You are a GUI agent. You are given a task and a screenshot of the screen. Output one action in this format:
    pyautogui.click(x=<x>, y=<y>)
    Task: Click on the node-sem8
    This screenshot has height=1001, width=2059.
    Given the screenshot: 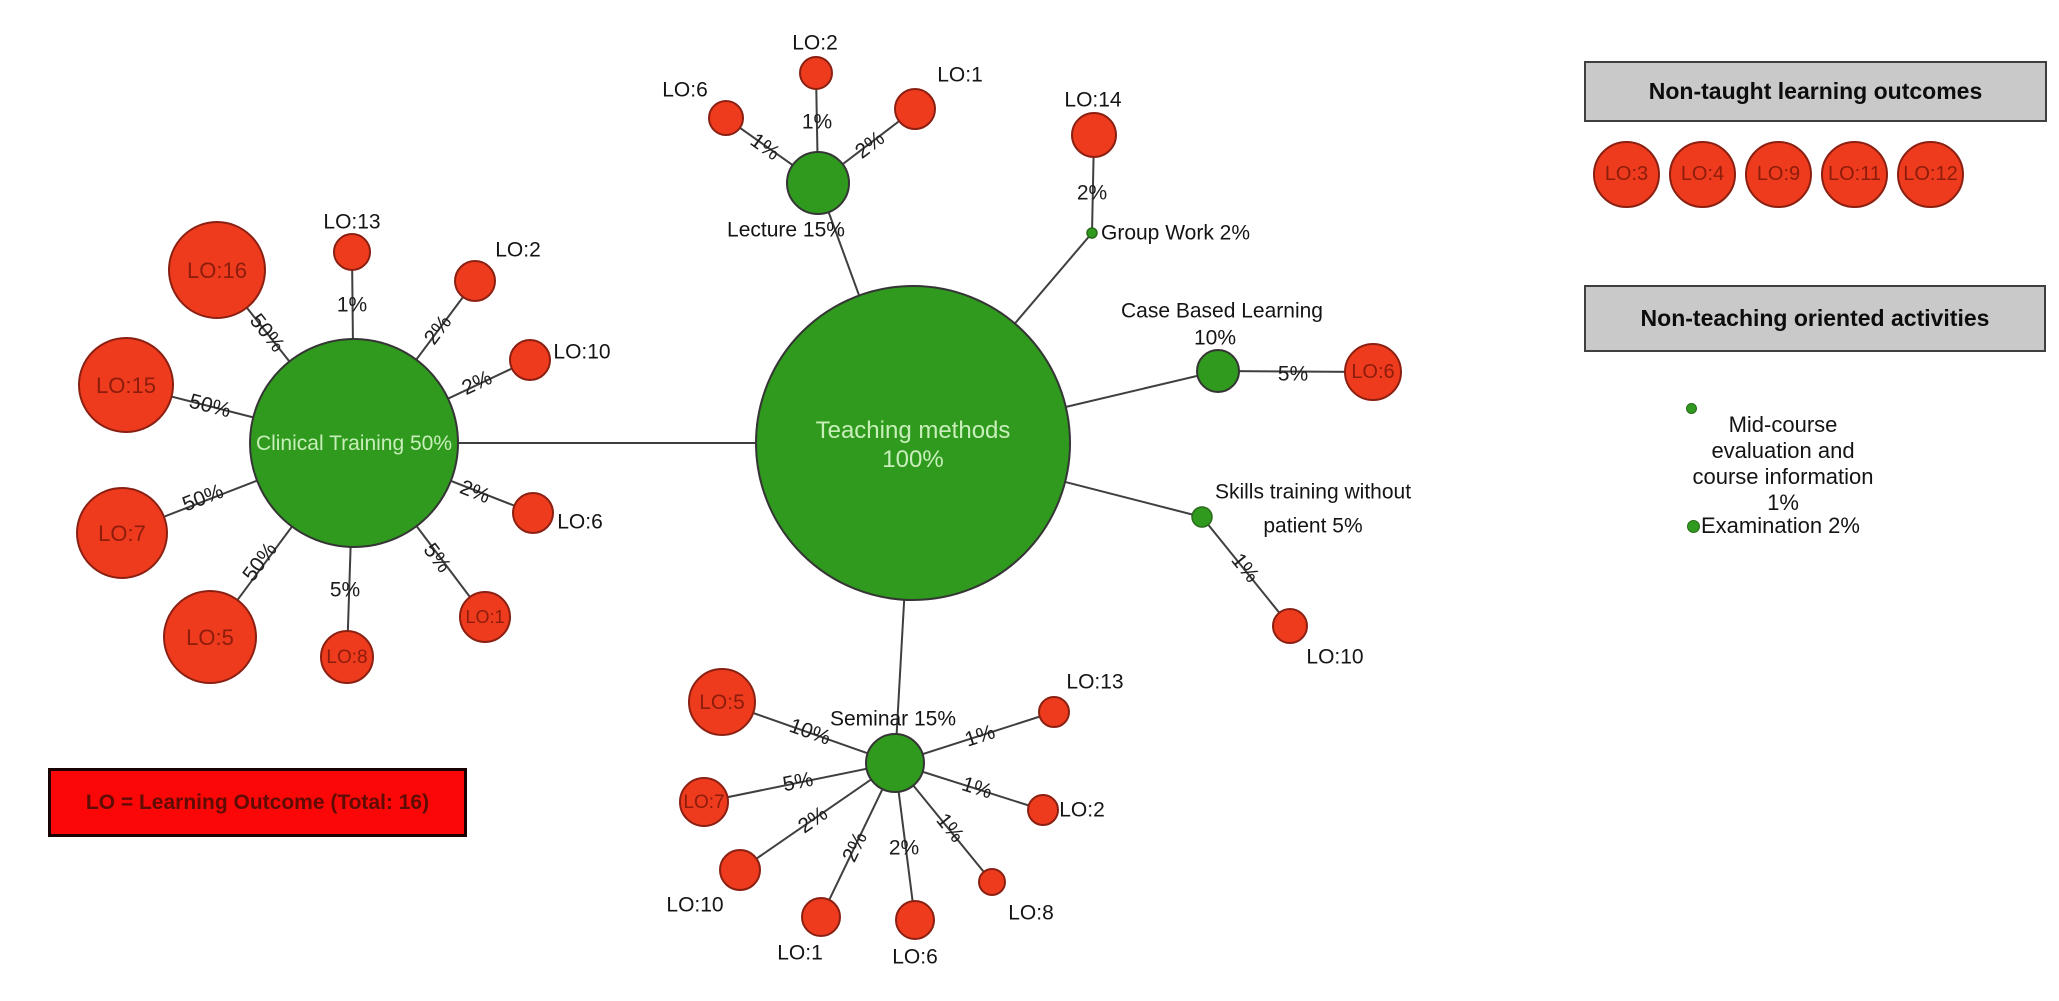 What is the action you would take?
    pyautogui.click(x=992, y=882)
    